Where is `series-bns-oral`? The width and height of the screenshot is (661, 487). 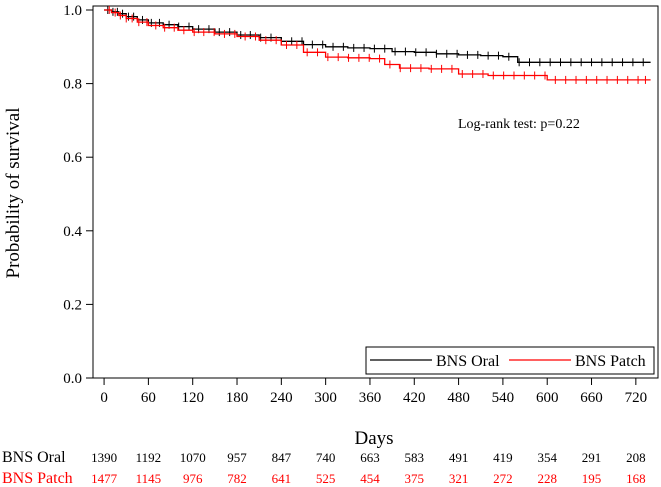
series-bns-oral is located at coordinates (377, 36).